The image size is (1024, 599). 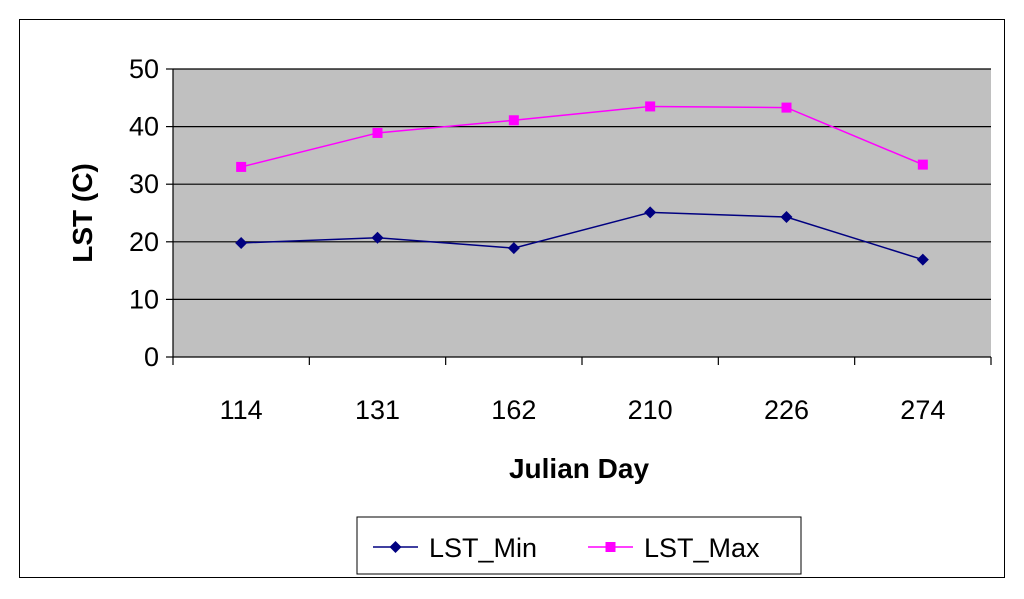 I want to click on legend-marker-lst-min, so click(x=395, y=547).